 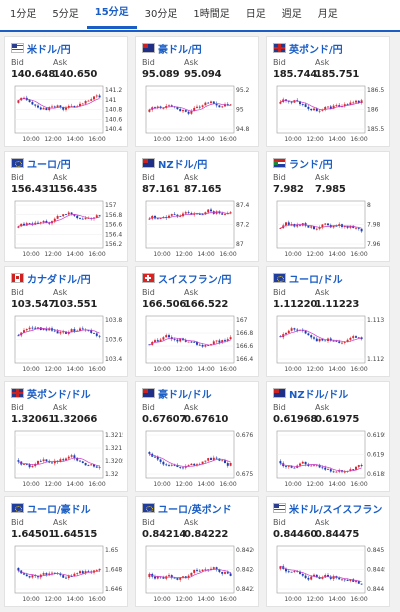 What do you see at coordinates (59, 510) in the screenshot?
I see `pair-name: ユーロ/豪ドル` at bounding box center [59, 510].